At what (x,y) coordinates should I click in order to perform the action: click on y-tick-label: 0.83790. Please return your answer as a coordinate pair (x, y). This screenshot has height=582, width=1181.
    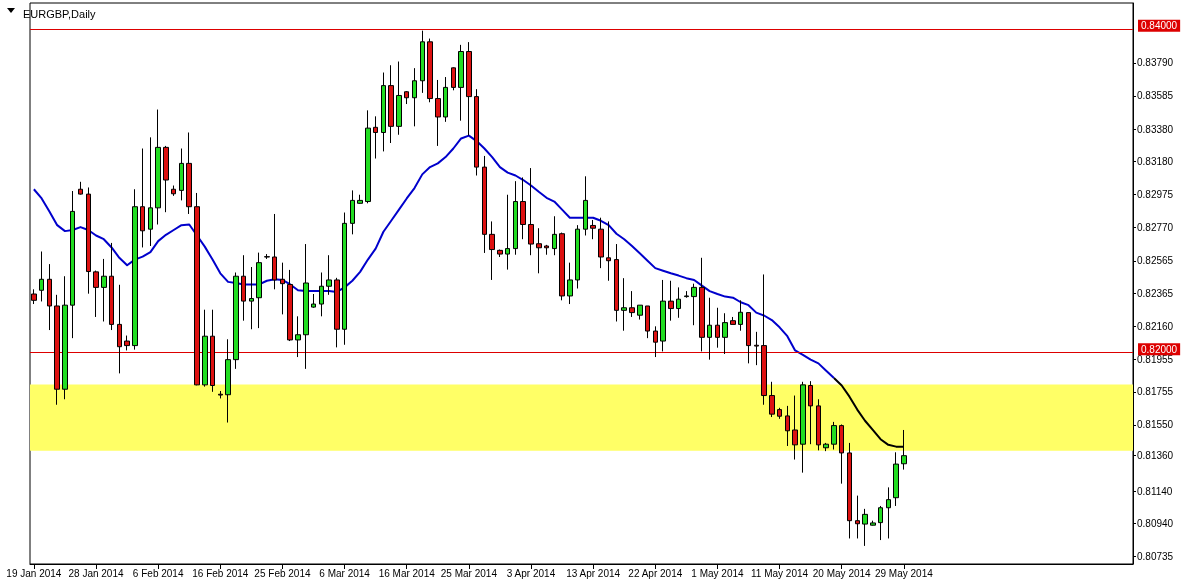
    Looking at the image, I should click on (1155, 63).